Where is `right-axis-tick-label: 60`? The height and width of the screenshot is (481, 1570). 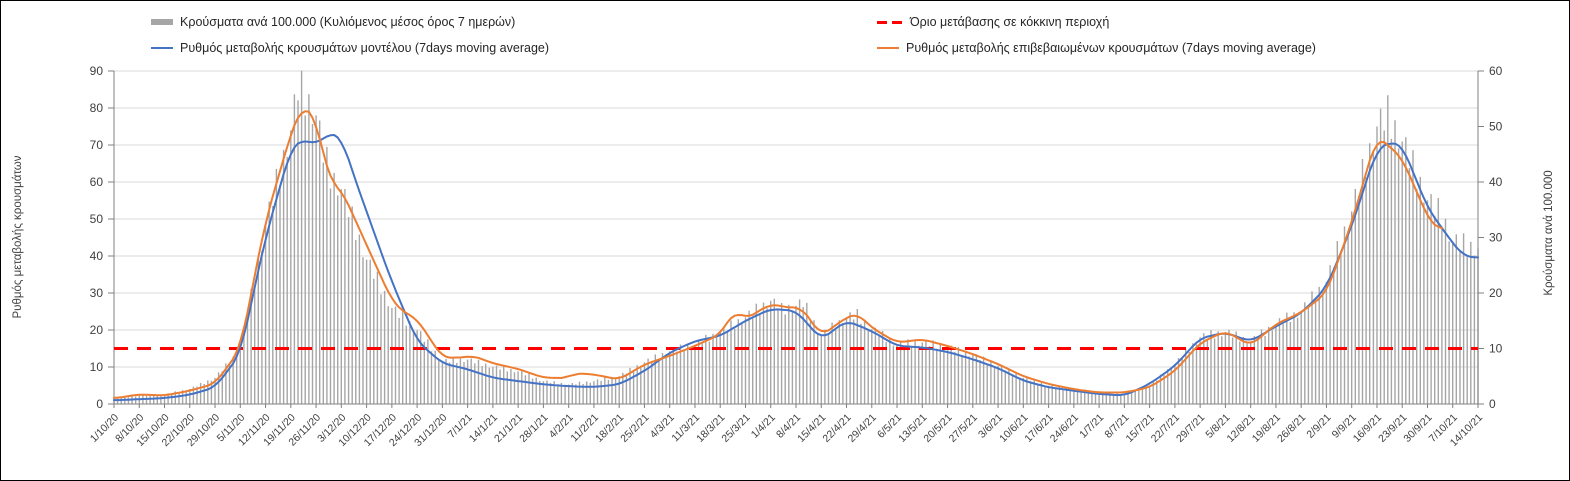 right-axis-tick-label: 60 is located at coordinates (1496, 71).